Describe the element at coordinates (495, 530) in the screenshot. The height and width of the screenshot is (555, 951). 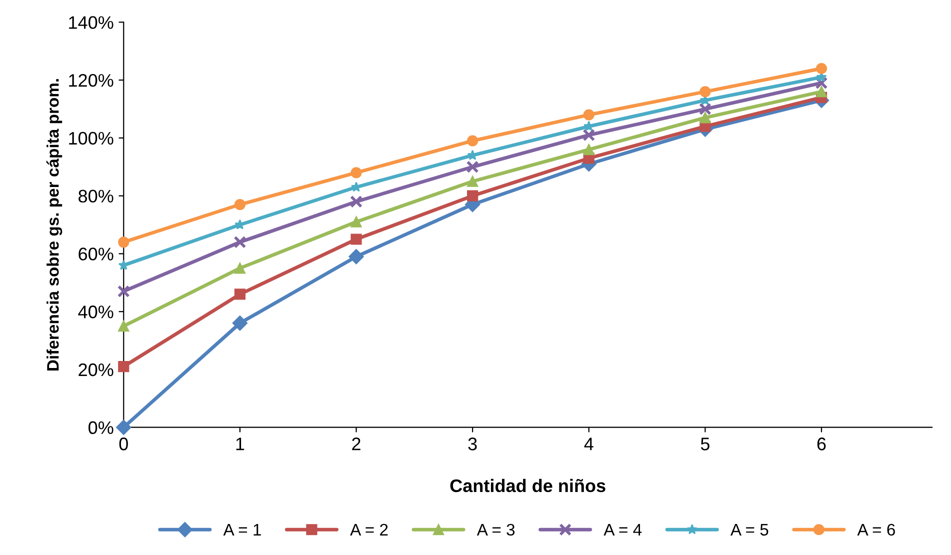
I see `legend-label: A = 3` at that location.